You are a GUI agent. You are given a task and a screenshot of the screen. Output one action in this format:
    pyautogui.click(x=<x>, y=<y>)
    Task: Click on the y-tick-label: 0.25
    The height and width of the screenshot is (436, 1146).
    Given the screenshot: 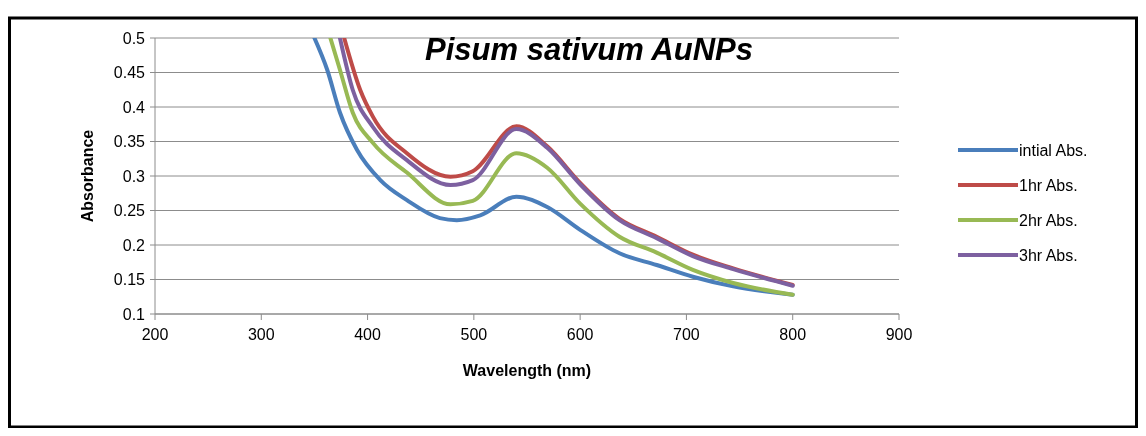 What is the action you would take?
    pyautogui.click(x=129, y=211)
    